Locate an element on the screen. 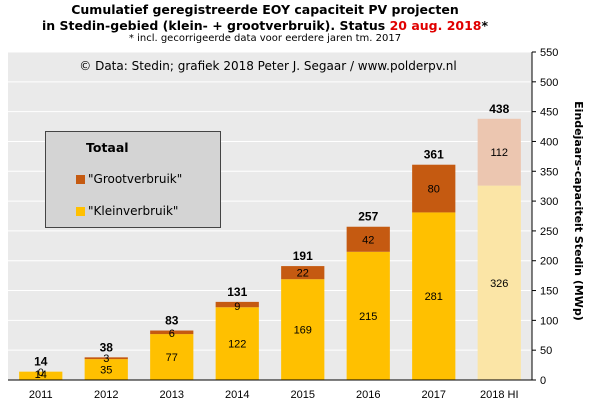 The height and width of the screenshot is (409, 591). data-label-kleinverbruik: 77 is located at coordinates (172, 358).